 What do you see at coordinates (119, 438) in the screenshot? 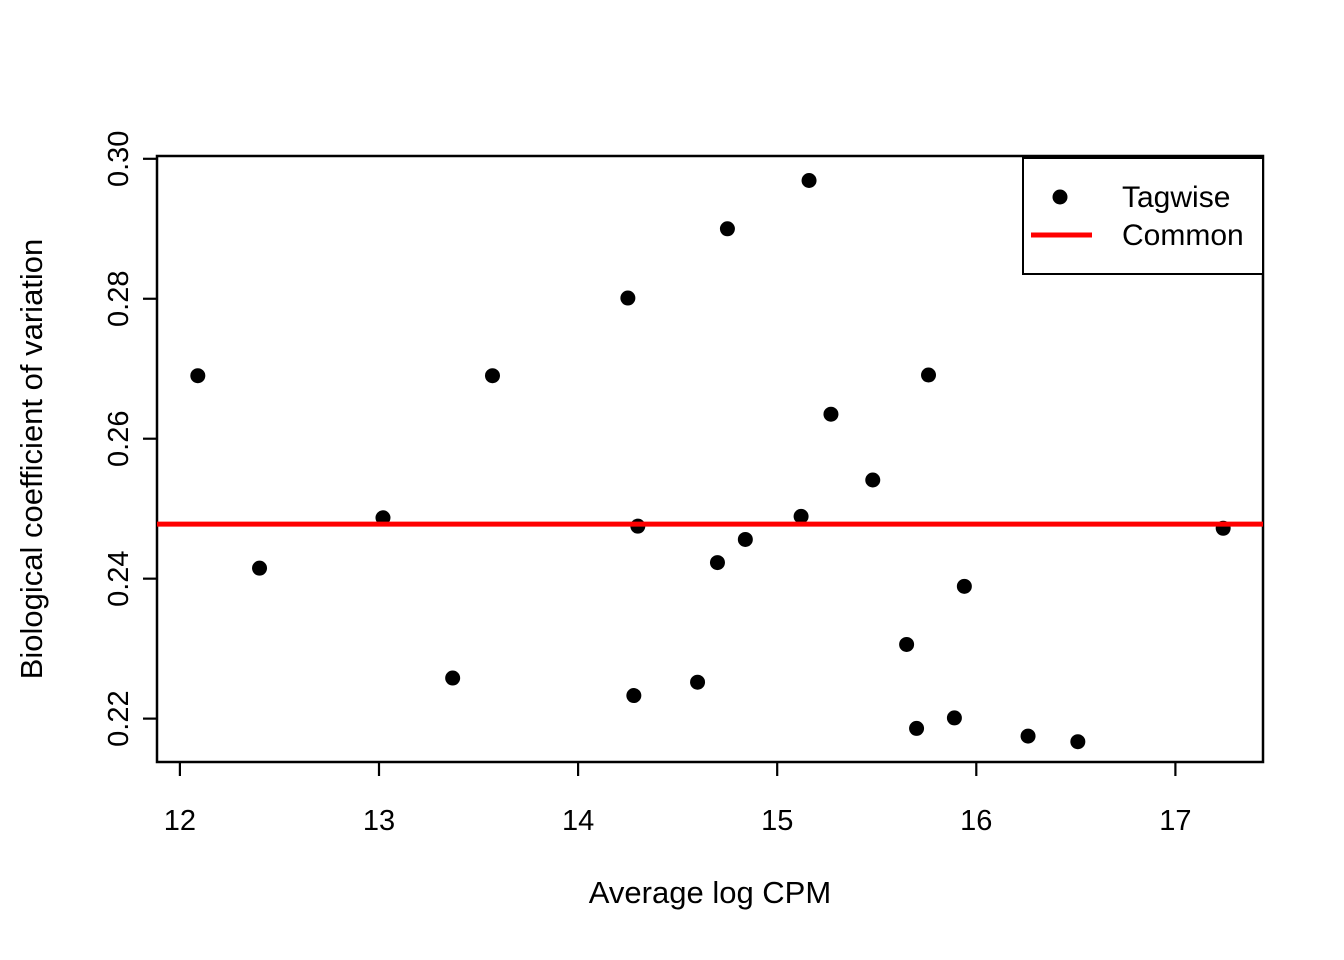
I see `y-tick-label: 0.26` at bounding box center [119, 438].